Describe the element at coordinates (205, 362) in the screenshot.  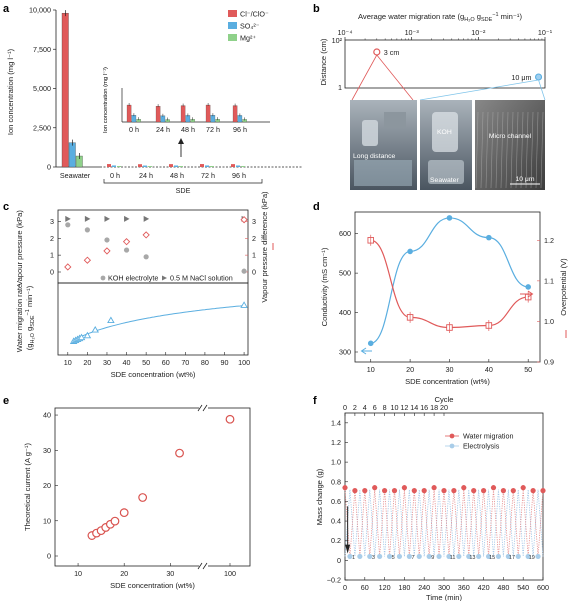
I see `panel-c-xtick-label: 80` at that location.